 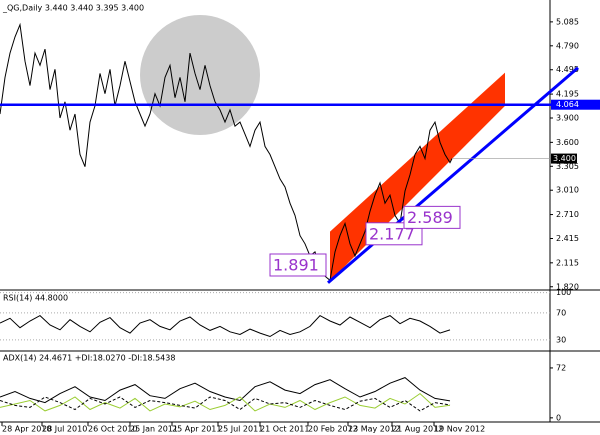 What do you see at coordinates (567, 262) in the screenshot?
I see `y-tick-label: 2.115` at bounding box center [567, 262].